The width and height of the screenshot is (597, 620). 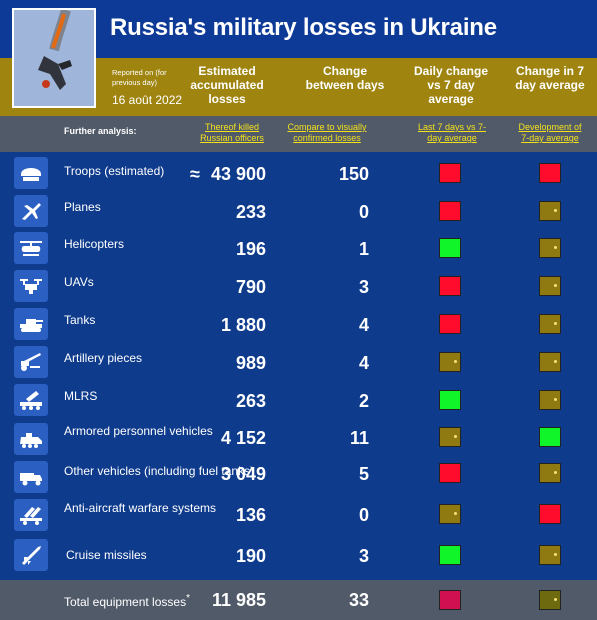 I want to click on row-change: 0, so click(x=363, y=212).